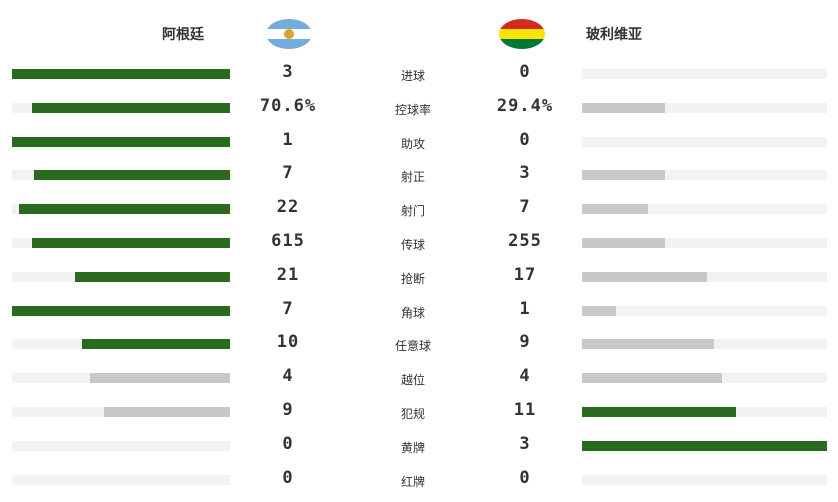 Image resolution: width=838 pixels, height=502 pixels. Describe the element at coordinates (288, 410) in the screenshot. I see `home-stat-value: 9` at that location.